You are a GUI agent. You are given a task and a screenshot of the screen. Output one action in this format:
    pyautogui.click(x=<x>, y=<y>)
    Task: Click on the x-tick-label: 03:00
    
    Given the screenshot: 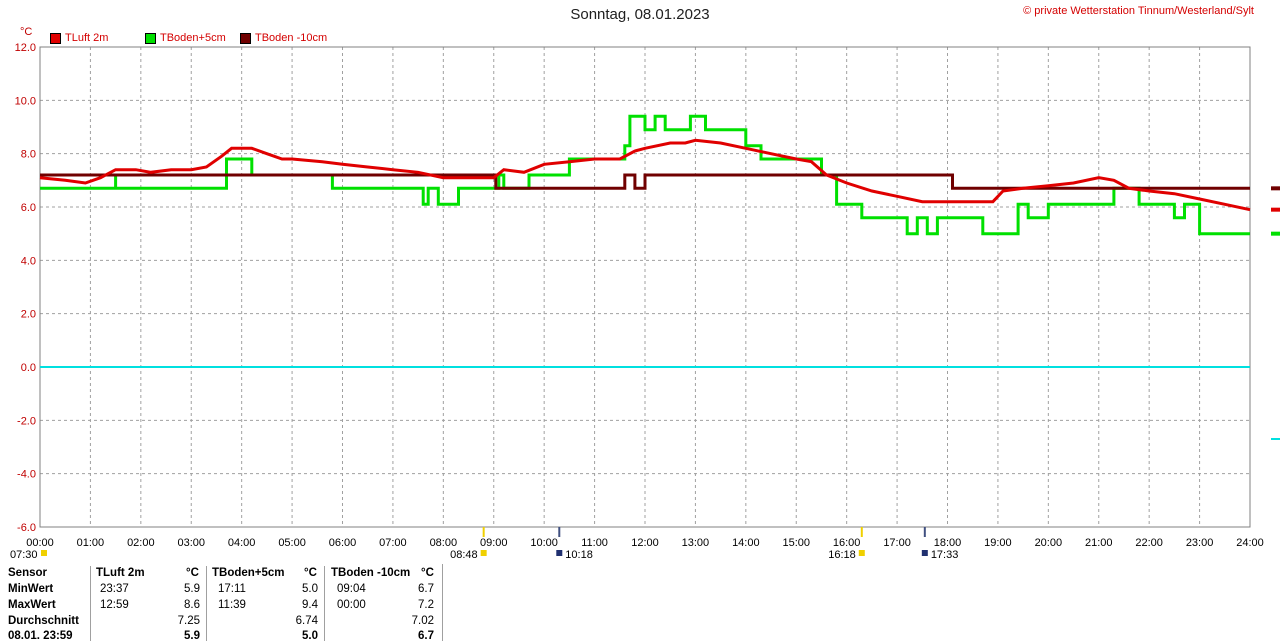 What is the action you would take?
    pyautogui.click(x=191, y=543)
    